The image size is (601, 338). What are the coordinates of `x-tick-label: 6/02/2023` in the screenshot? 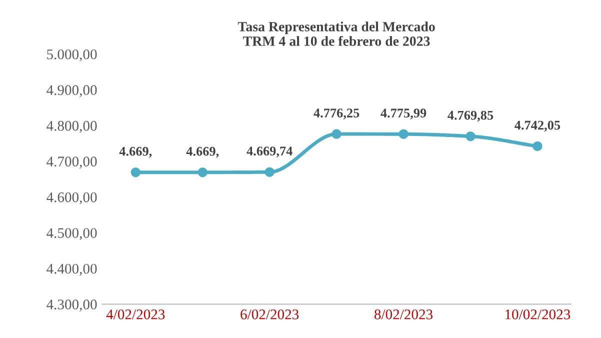 It's located at (269, 314).